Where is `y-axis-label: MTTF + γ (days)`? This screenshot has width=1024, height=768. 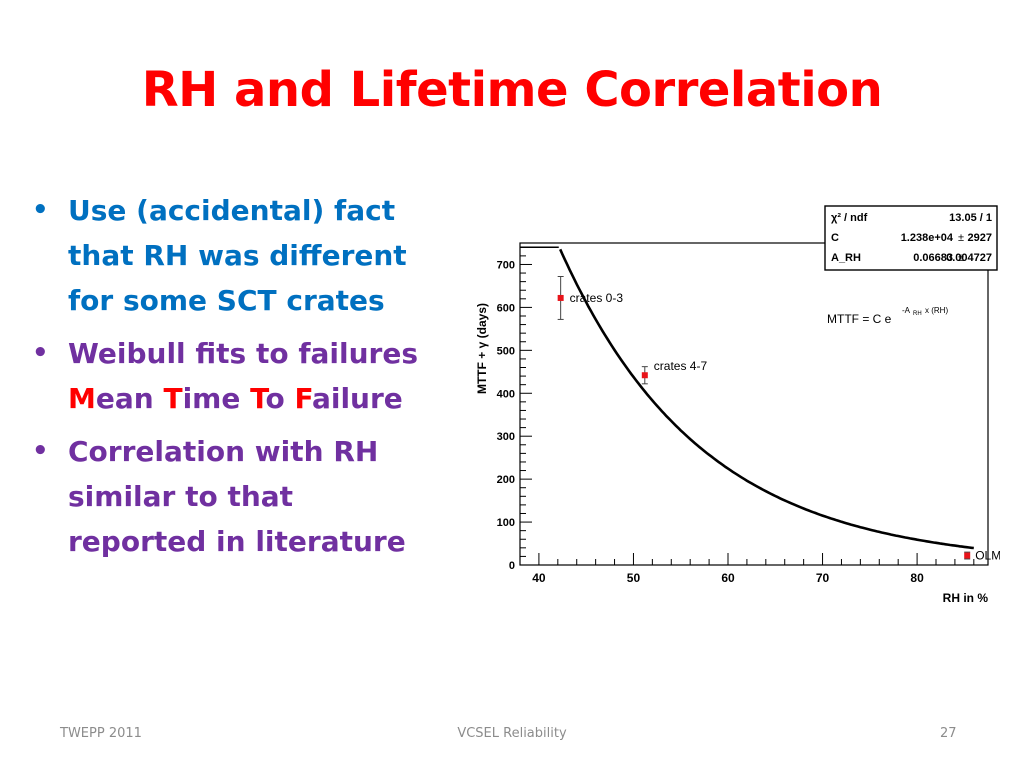 y-axis-label: MTTF + γ (days) is located at coordinates (482, 348).